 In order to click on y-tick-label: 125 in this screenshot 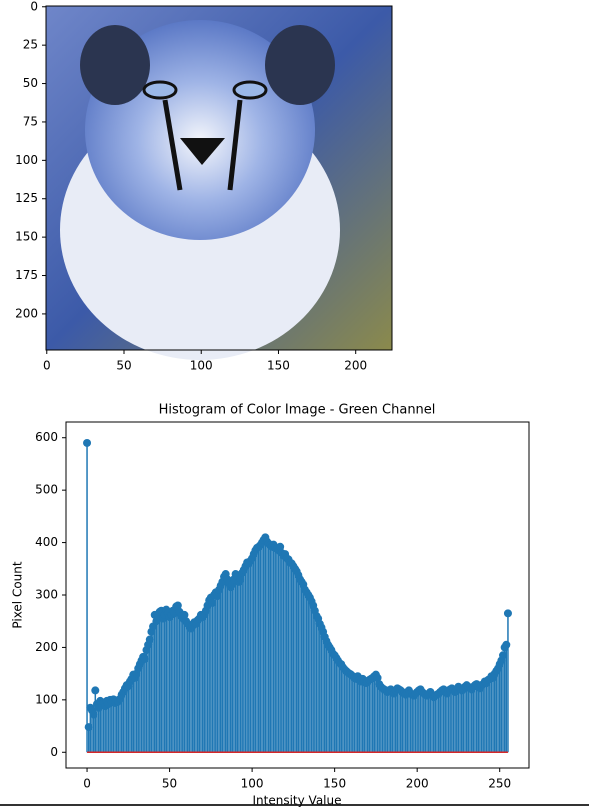, I will do `click(26, 198)`.